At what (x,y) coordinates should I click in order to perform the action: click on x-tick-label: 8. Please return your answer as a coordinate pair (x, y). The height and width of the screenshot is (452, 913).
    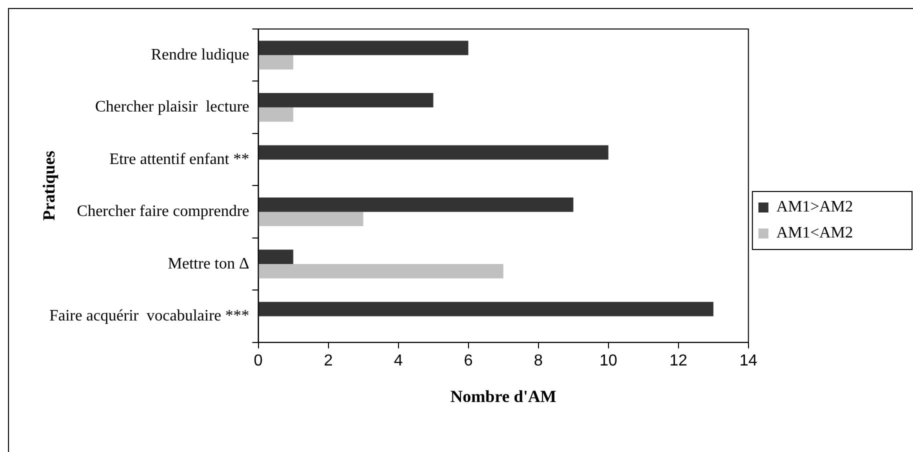
    Looking at the image, I should click on (538, 361).